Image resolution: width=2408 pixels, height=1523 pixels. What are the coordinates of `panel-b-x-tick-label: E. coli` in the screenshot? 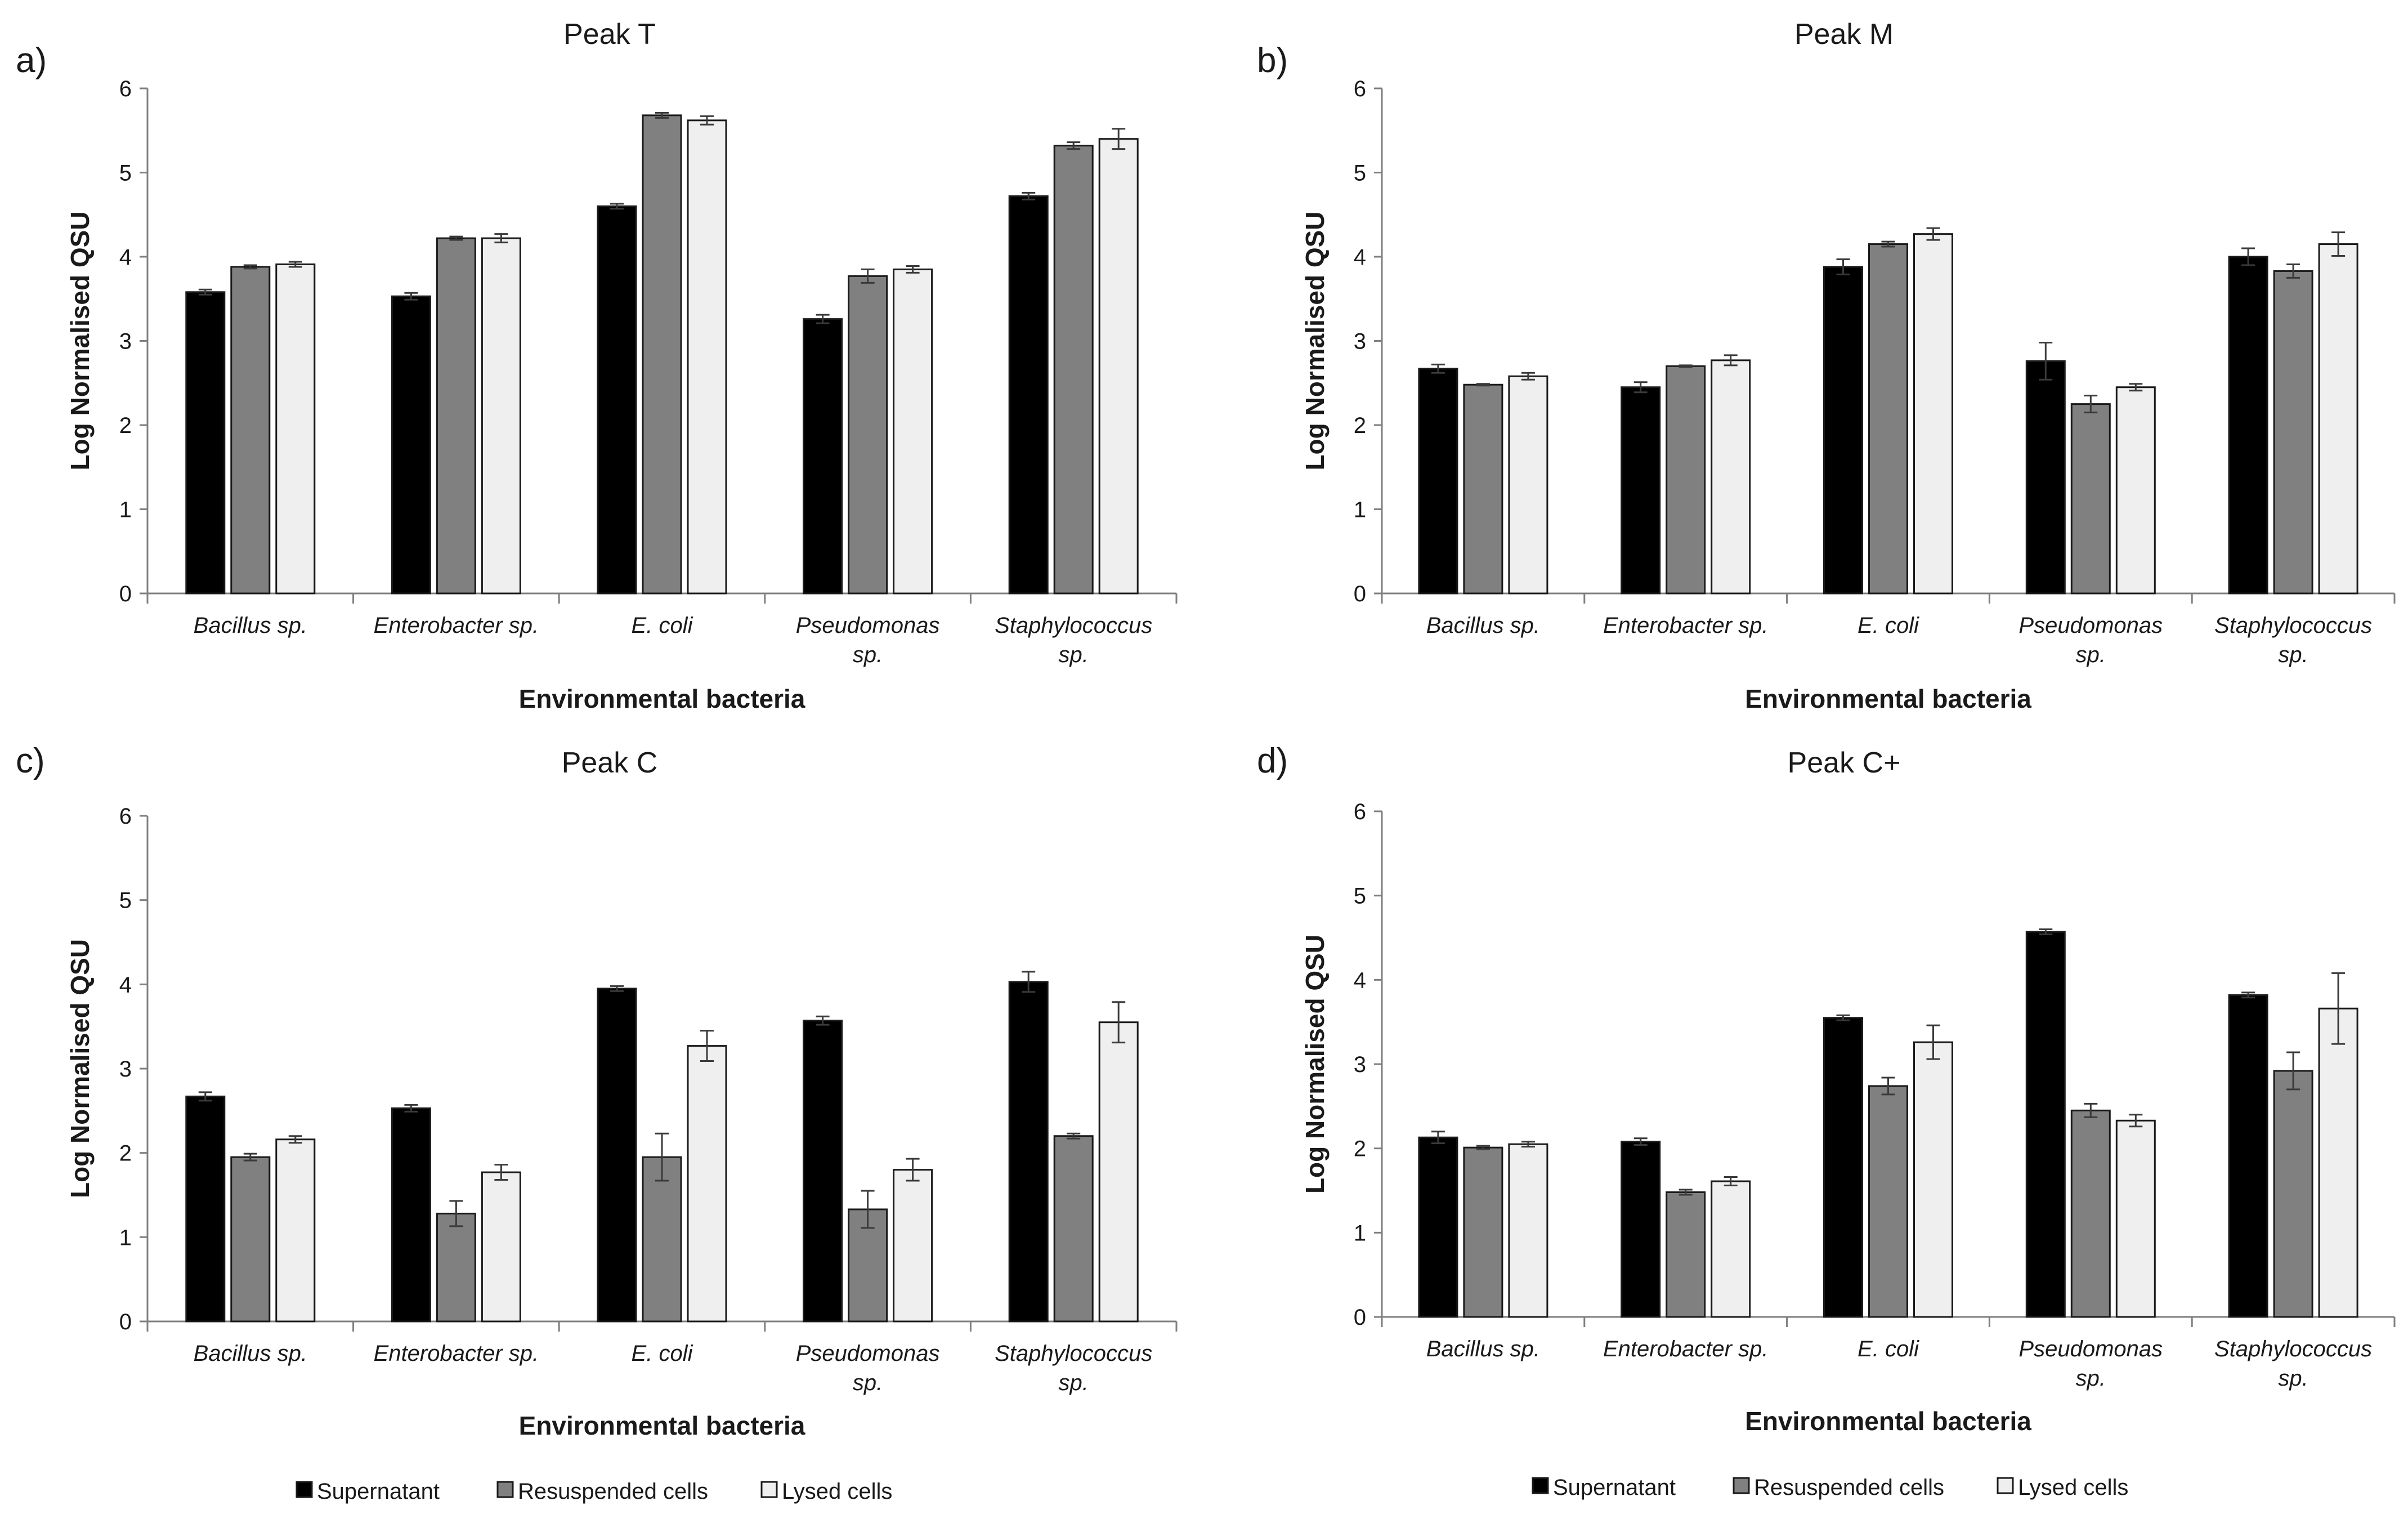 It's located at (1888, 625).